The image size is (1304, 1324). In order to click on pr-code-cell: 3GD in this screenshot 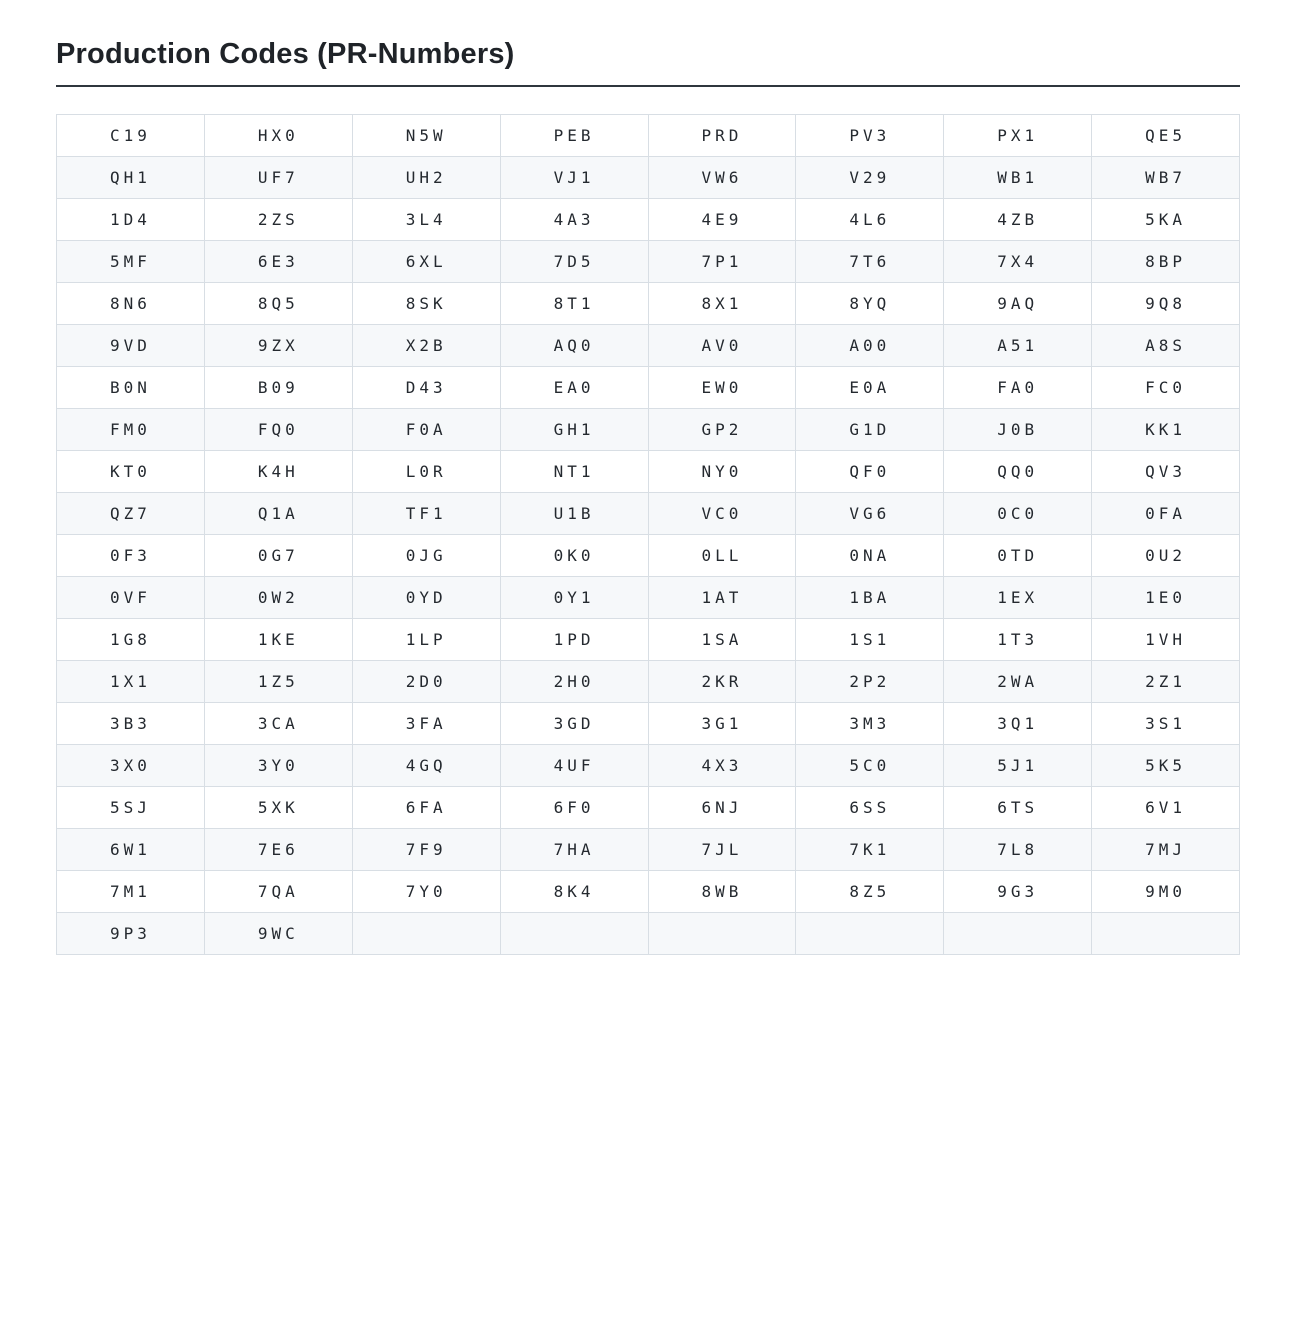, I will do `click(574, 723)`.